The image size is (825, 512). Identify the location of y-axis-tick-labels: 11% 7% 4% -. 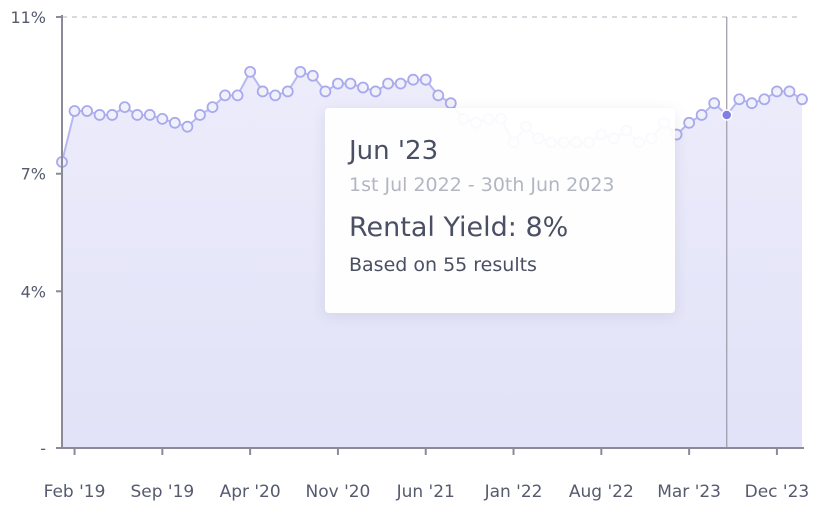
(28, 233).